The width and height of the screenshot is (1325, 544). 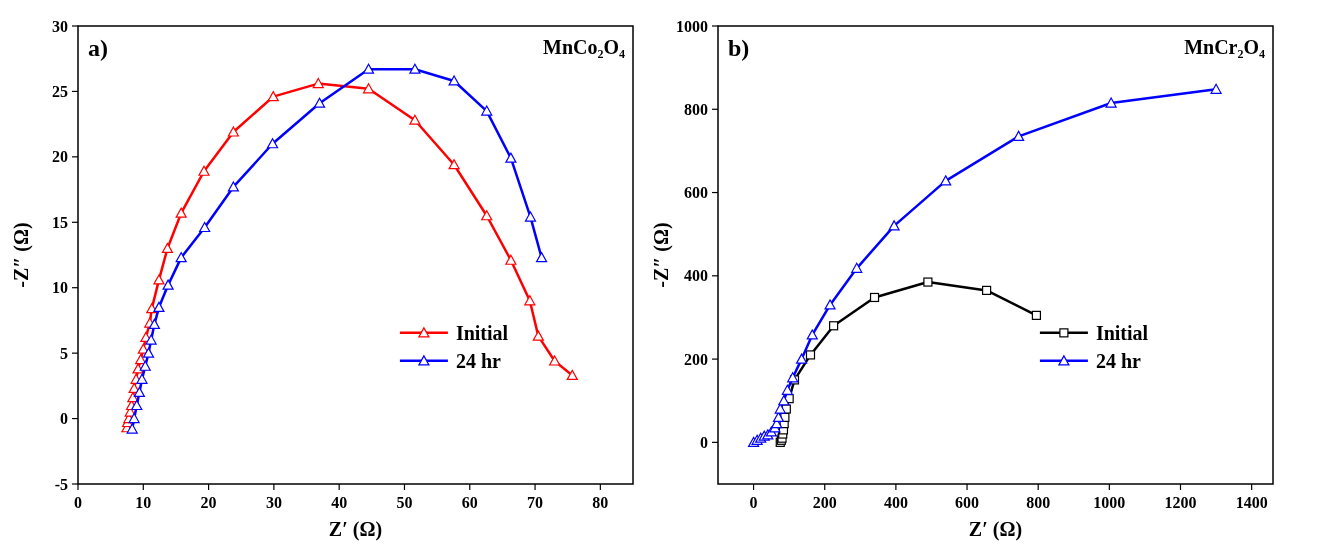 I want to click on chart-title: a), so click(x=98, y=48).